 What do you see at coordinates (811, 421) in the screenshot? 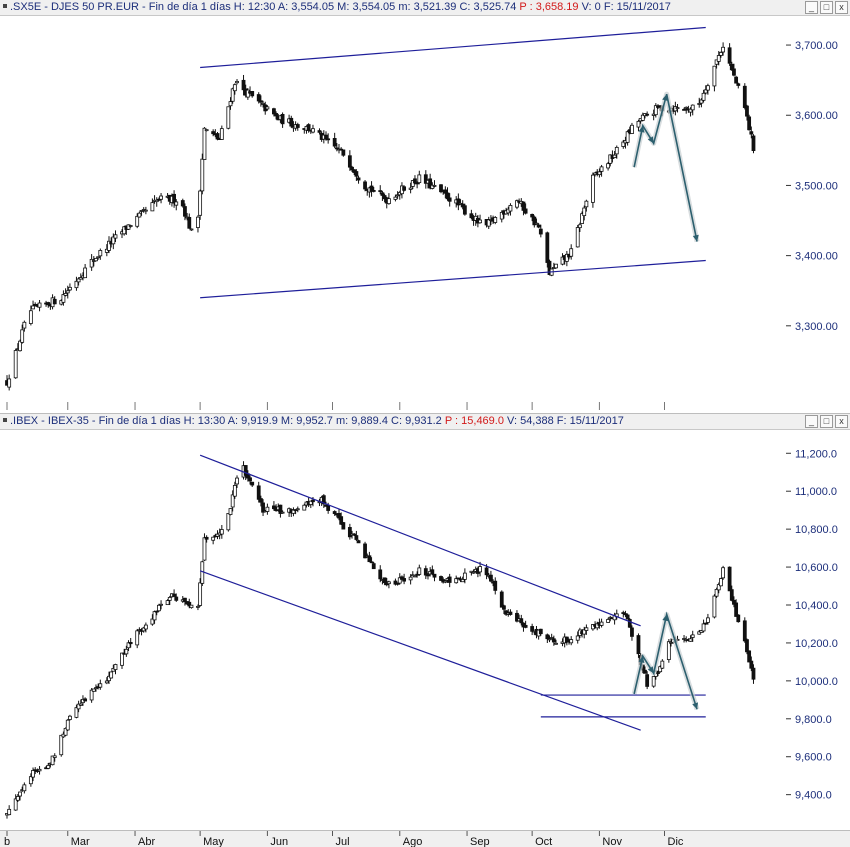
I see `ibex-minimize-button: _` at bounding box center [811, 421].